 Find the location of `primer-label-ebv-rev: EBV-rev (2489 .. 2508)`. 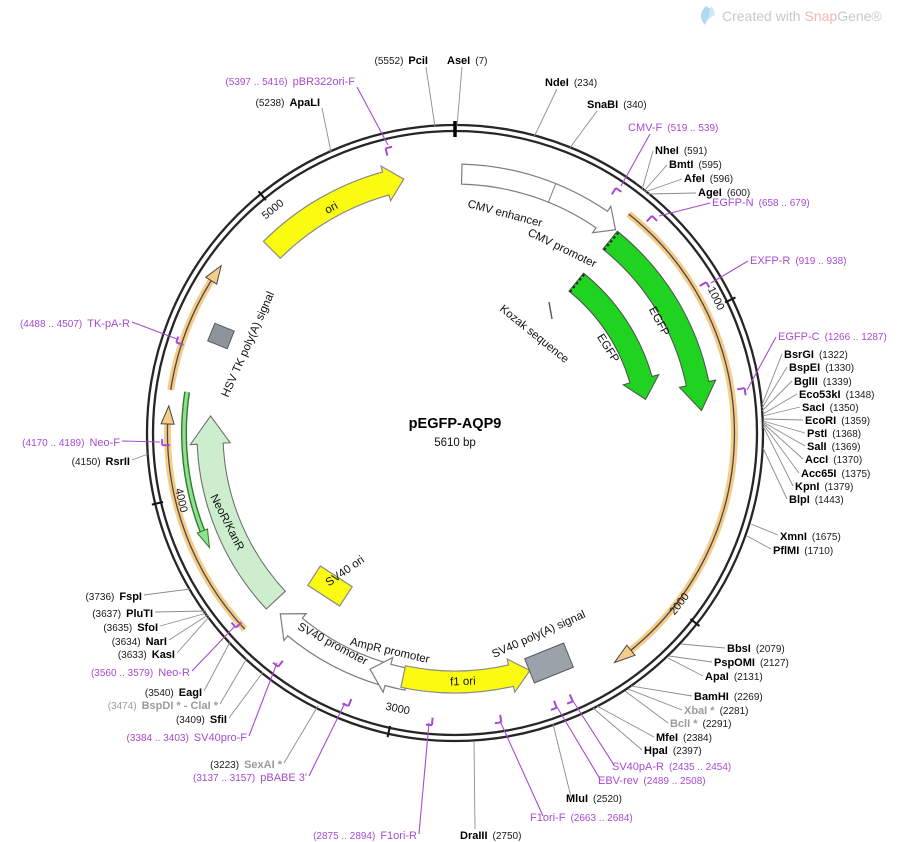

primer-label-ebv-rev: EBV-rev (2489 .. 2508) is located at coordinates (652, 781).